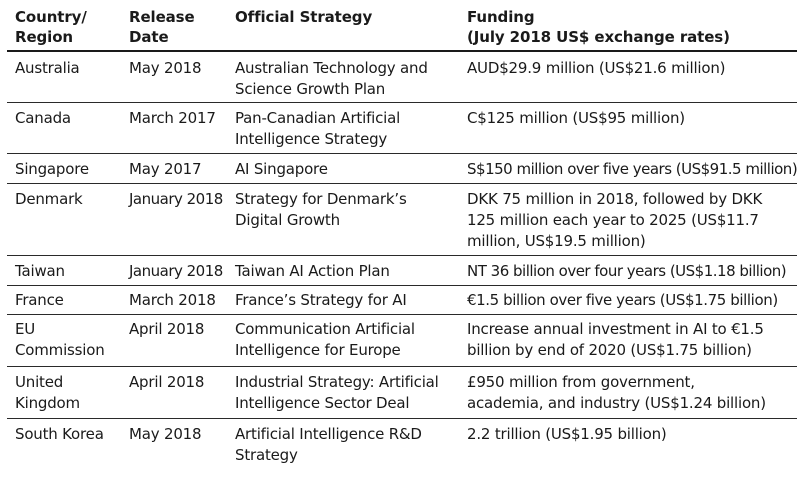 The height and width of the screenshot is (479, 810). I want to click on header-official-strategy: Official Strategy, so click(304, 17).